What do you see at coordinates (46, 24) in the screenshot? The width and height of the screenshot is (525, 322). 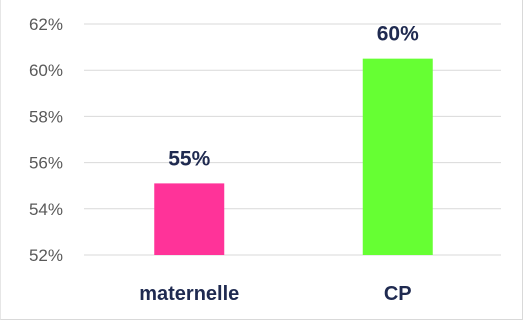 I see `y-tick-label: 62%` at bounding box center [46, 24].